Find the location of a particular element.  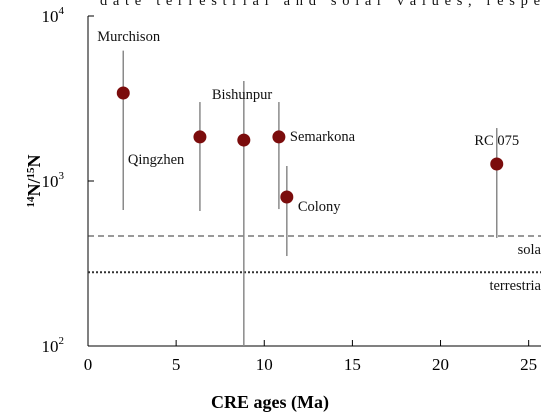

point-label: Murchison is located at coordinates (129, 37).